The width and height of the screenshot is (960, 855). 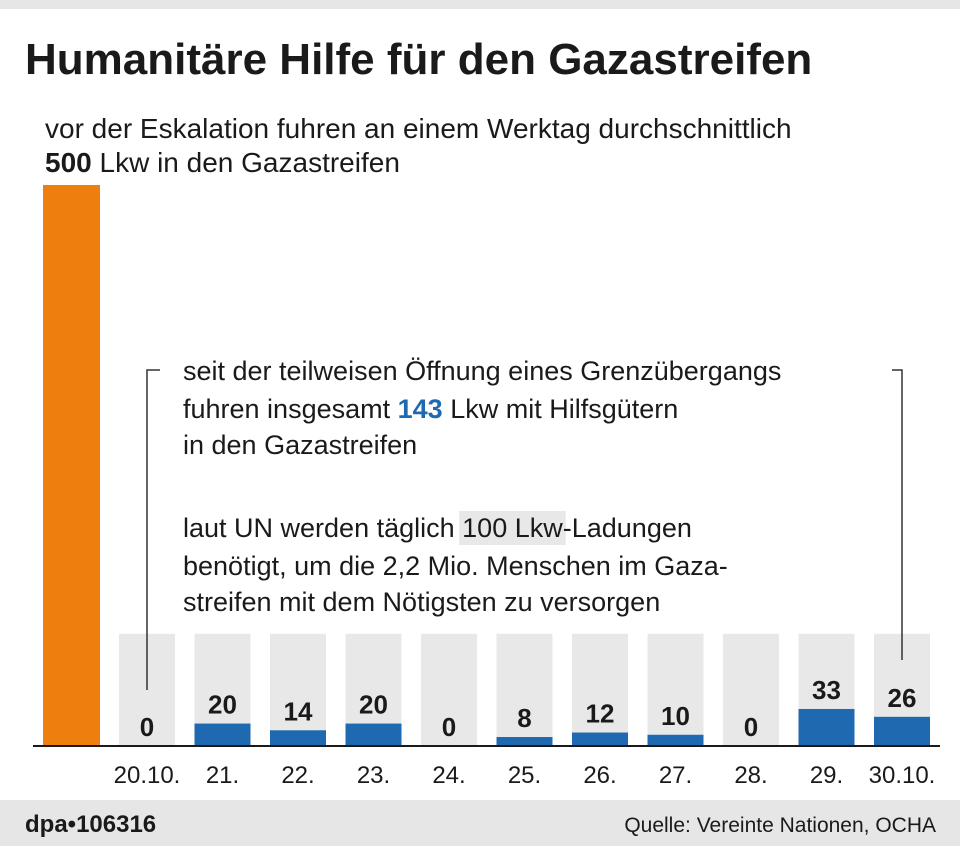 I want to click on annotation: streifen mit dem Nötigsten zu versorgen, so click(x=421, y=602).